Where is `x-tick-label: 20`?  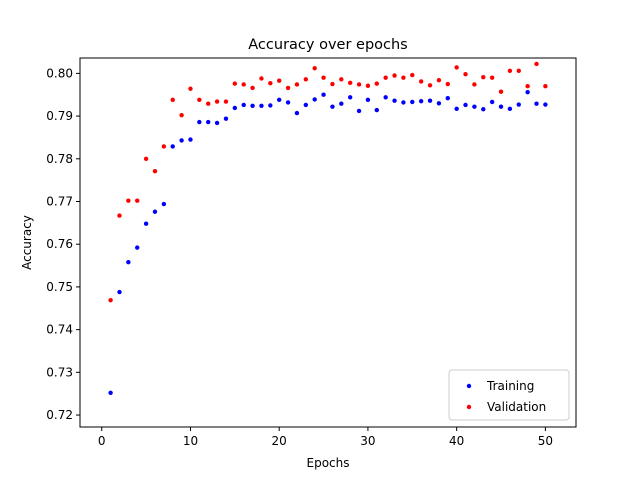 x-tick-label: 20 is located at coordinates (279, 441).